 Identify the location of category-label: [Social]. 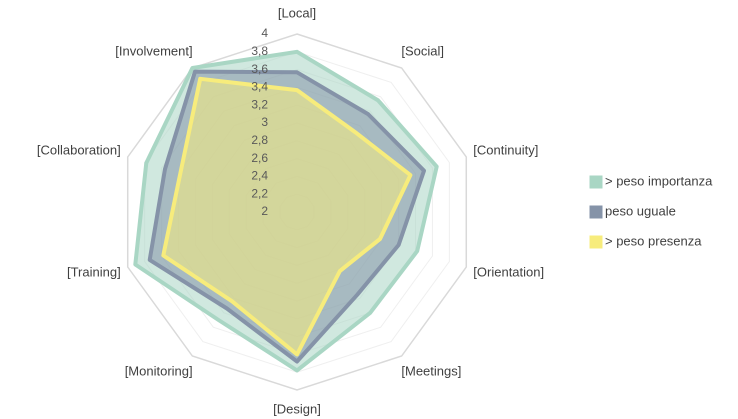
(422, 50).